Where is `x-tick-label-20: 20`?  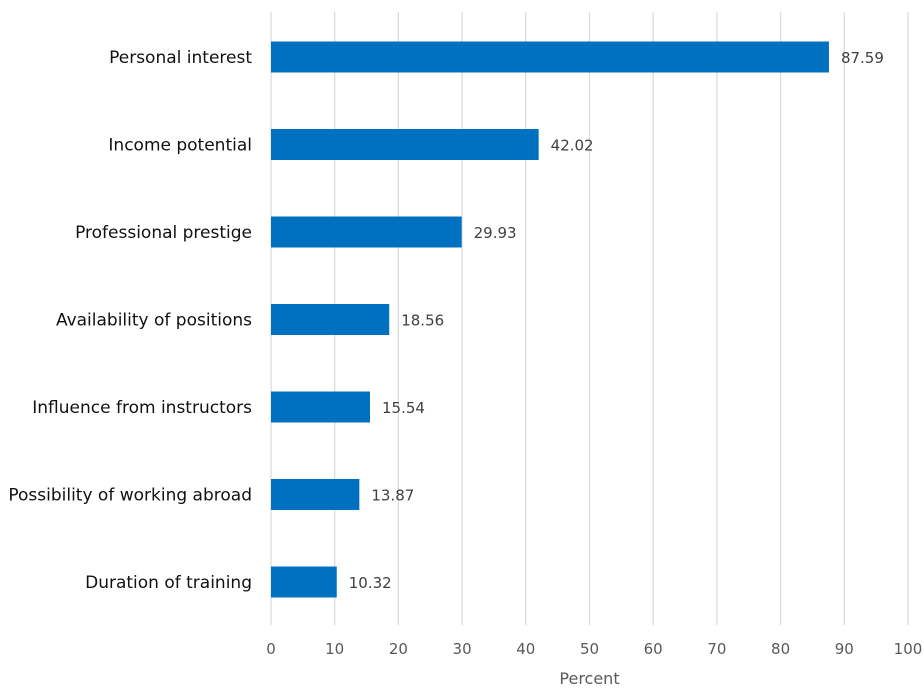 x-tick-label-20: 20 is located at coordinates (398, 649).